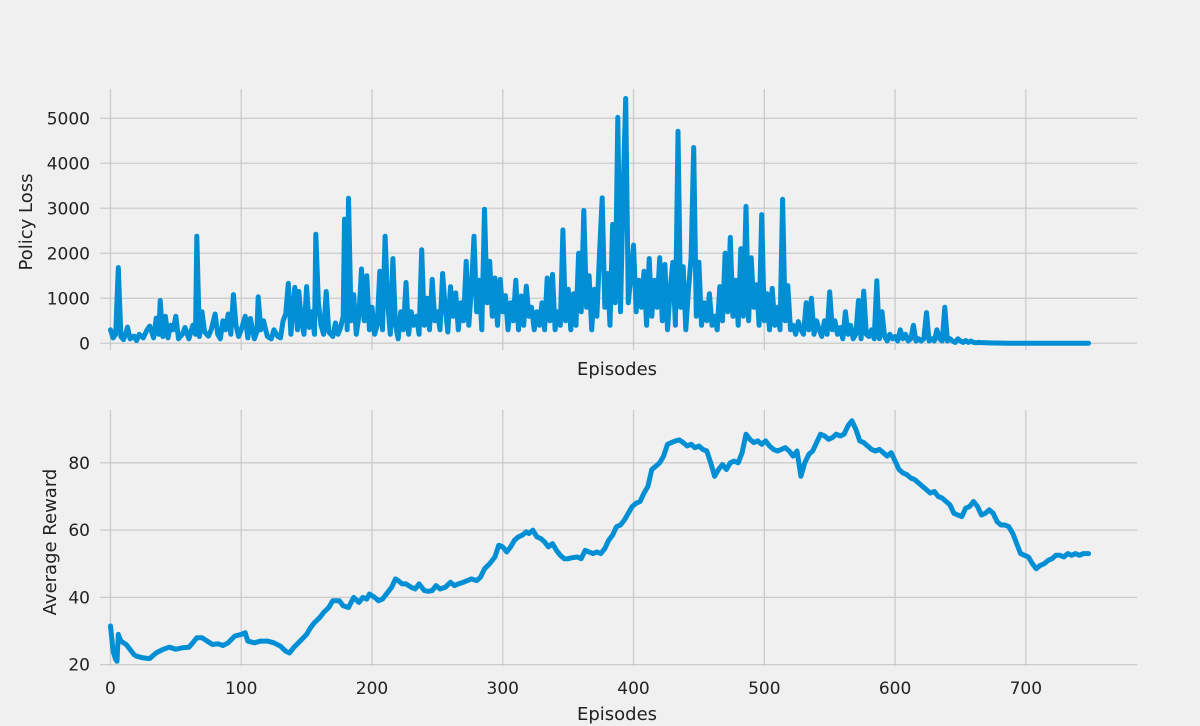 This screenshot has height=726, width=1200. I want to click on average-reward-x-tick-label: 0, so click(110, 689).